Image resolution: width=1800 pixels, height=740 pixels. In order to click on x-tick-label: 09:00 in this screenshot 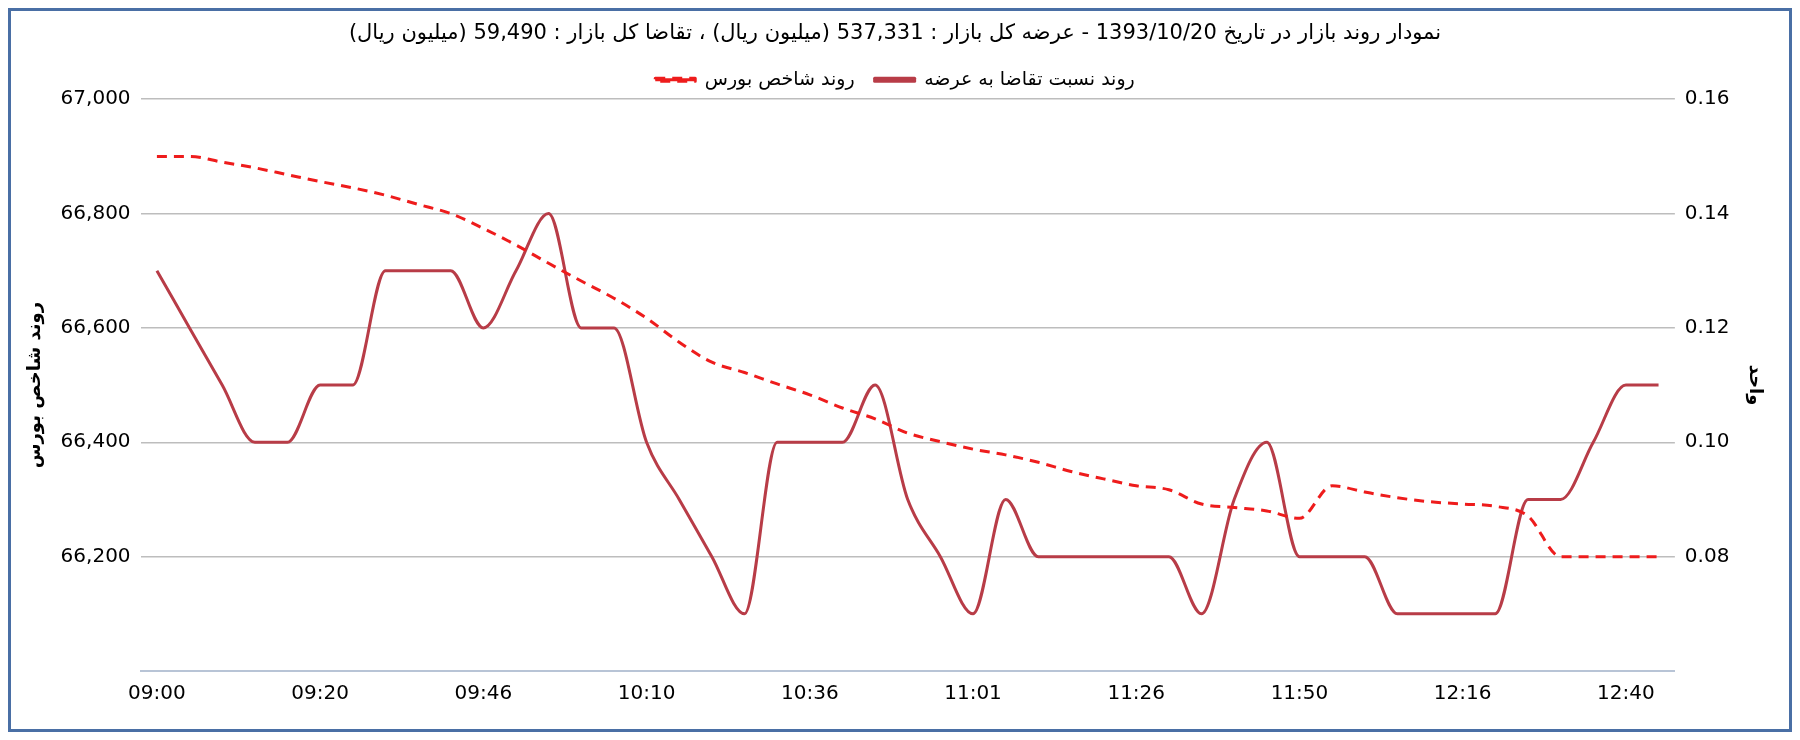, I will do `click(157, 692)`.